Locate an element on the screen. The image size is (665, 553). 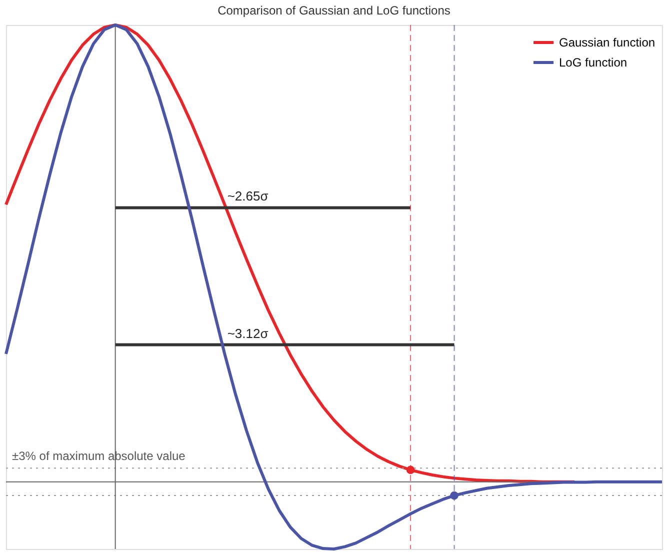
ref-line-label: ~3.12σ is located at coordinates (247, 333).